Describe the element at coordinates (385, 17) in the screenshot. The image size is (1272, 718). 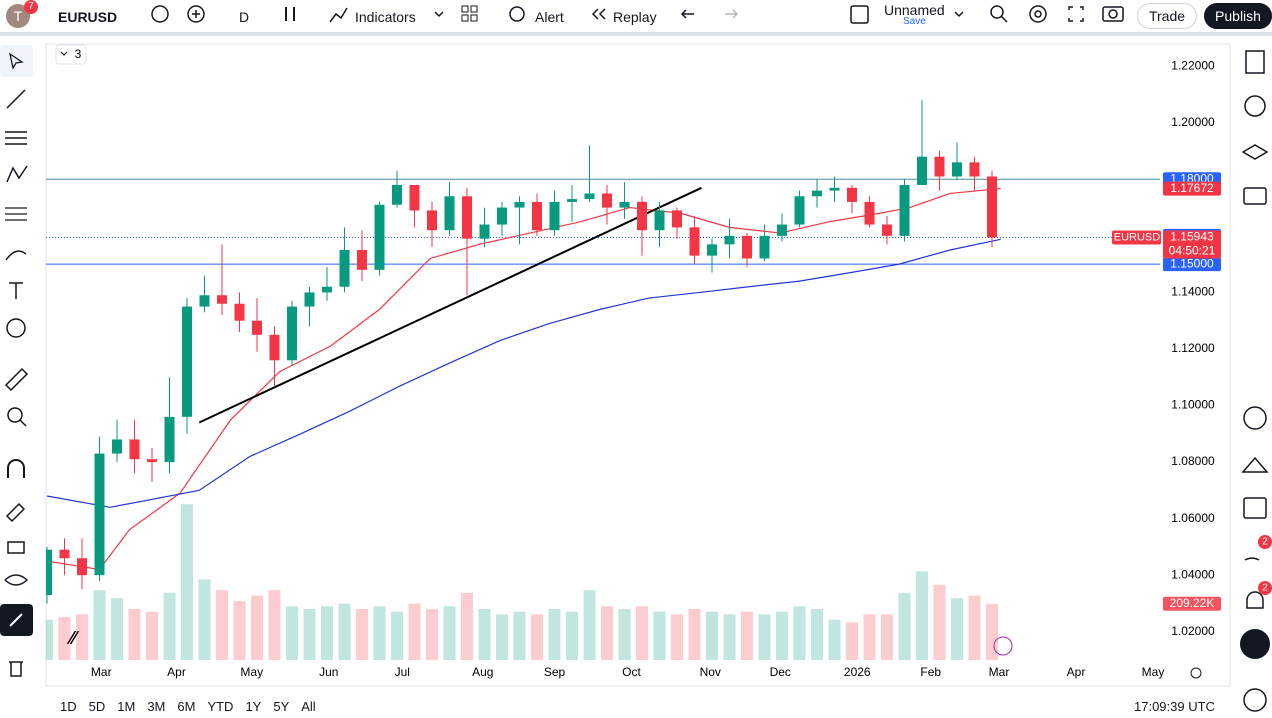
I see `indicators-button: Indicators` at that location.